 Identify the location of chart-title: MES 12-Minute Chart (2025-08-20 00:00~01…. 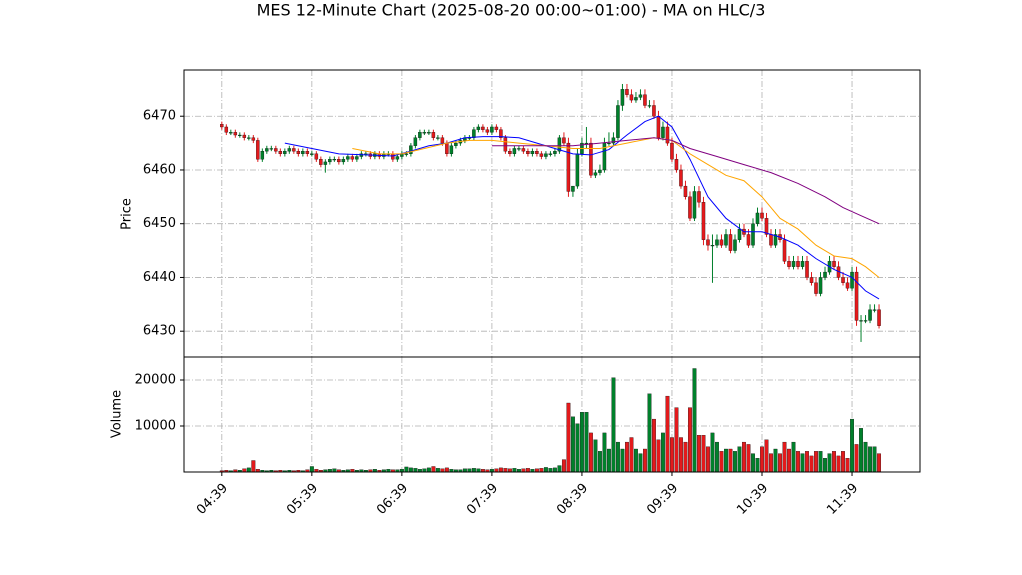
(511, 10).